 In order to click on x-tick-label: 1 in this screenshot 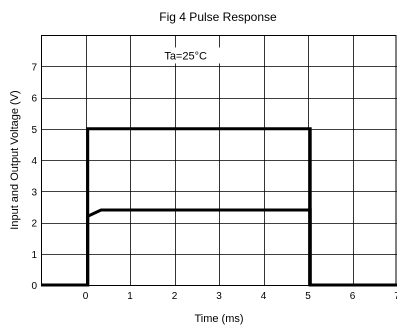, I will do `click(130, 296)`.